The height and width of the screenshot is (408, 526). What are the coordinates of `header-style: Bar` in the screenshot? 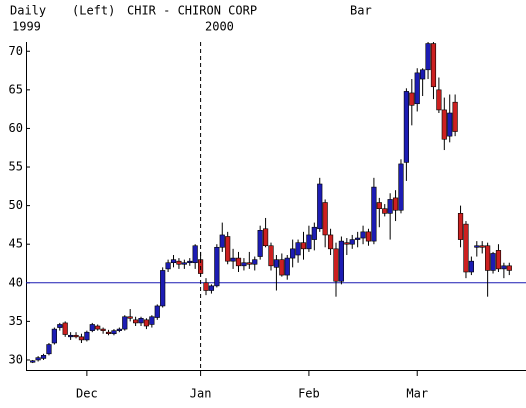 It's located at (361, 11).